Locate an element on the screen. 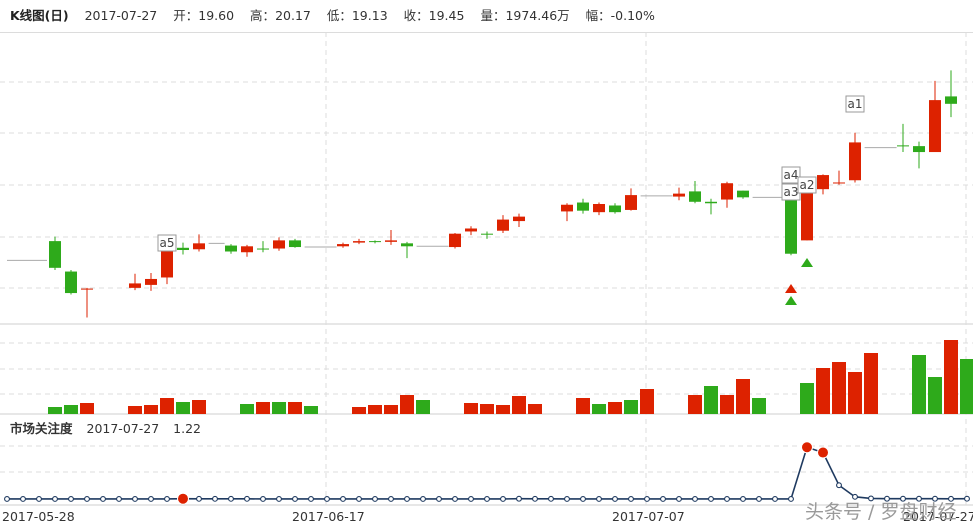 Image resolution: width=973 pixels, height=527 pixels. annotation-label: a5 is located at coordinates (167, 243).